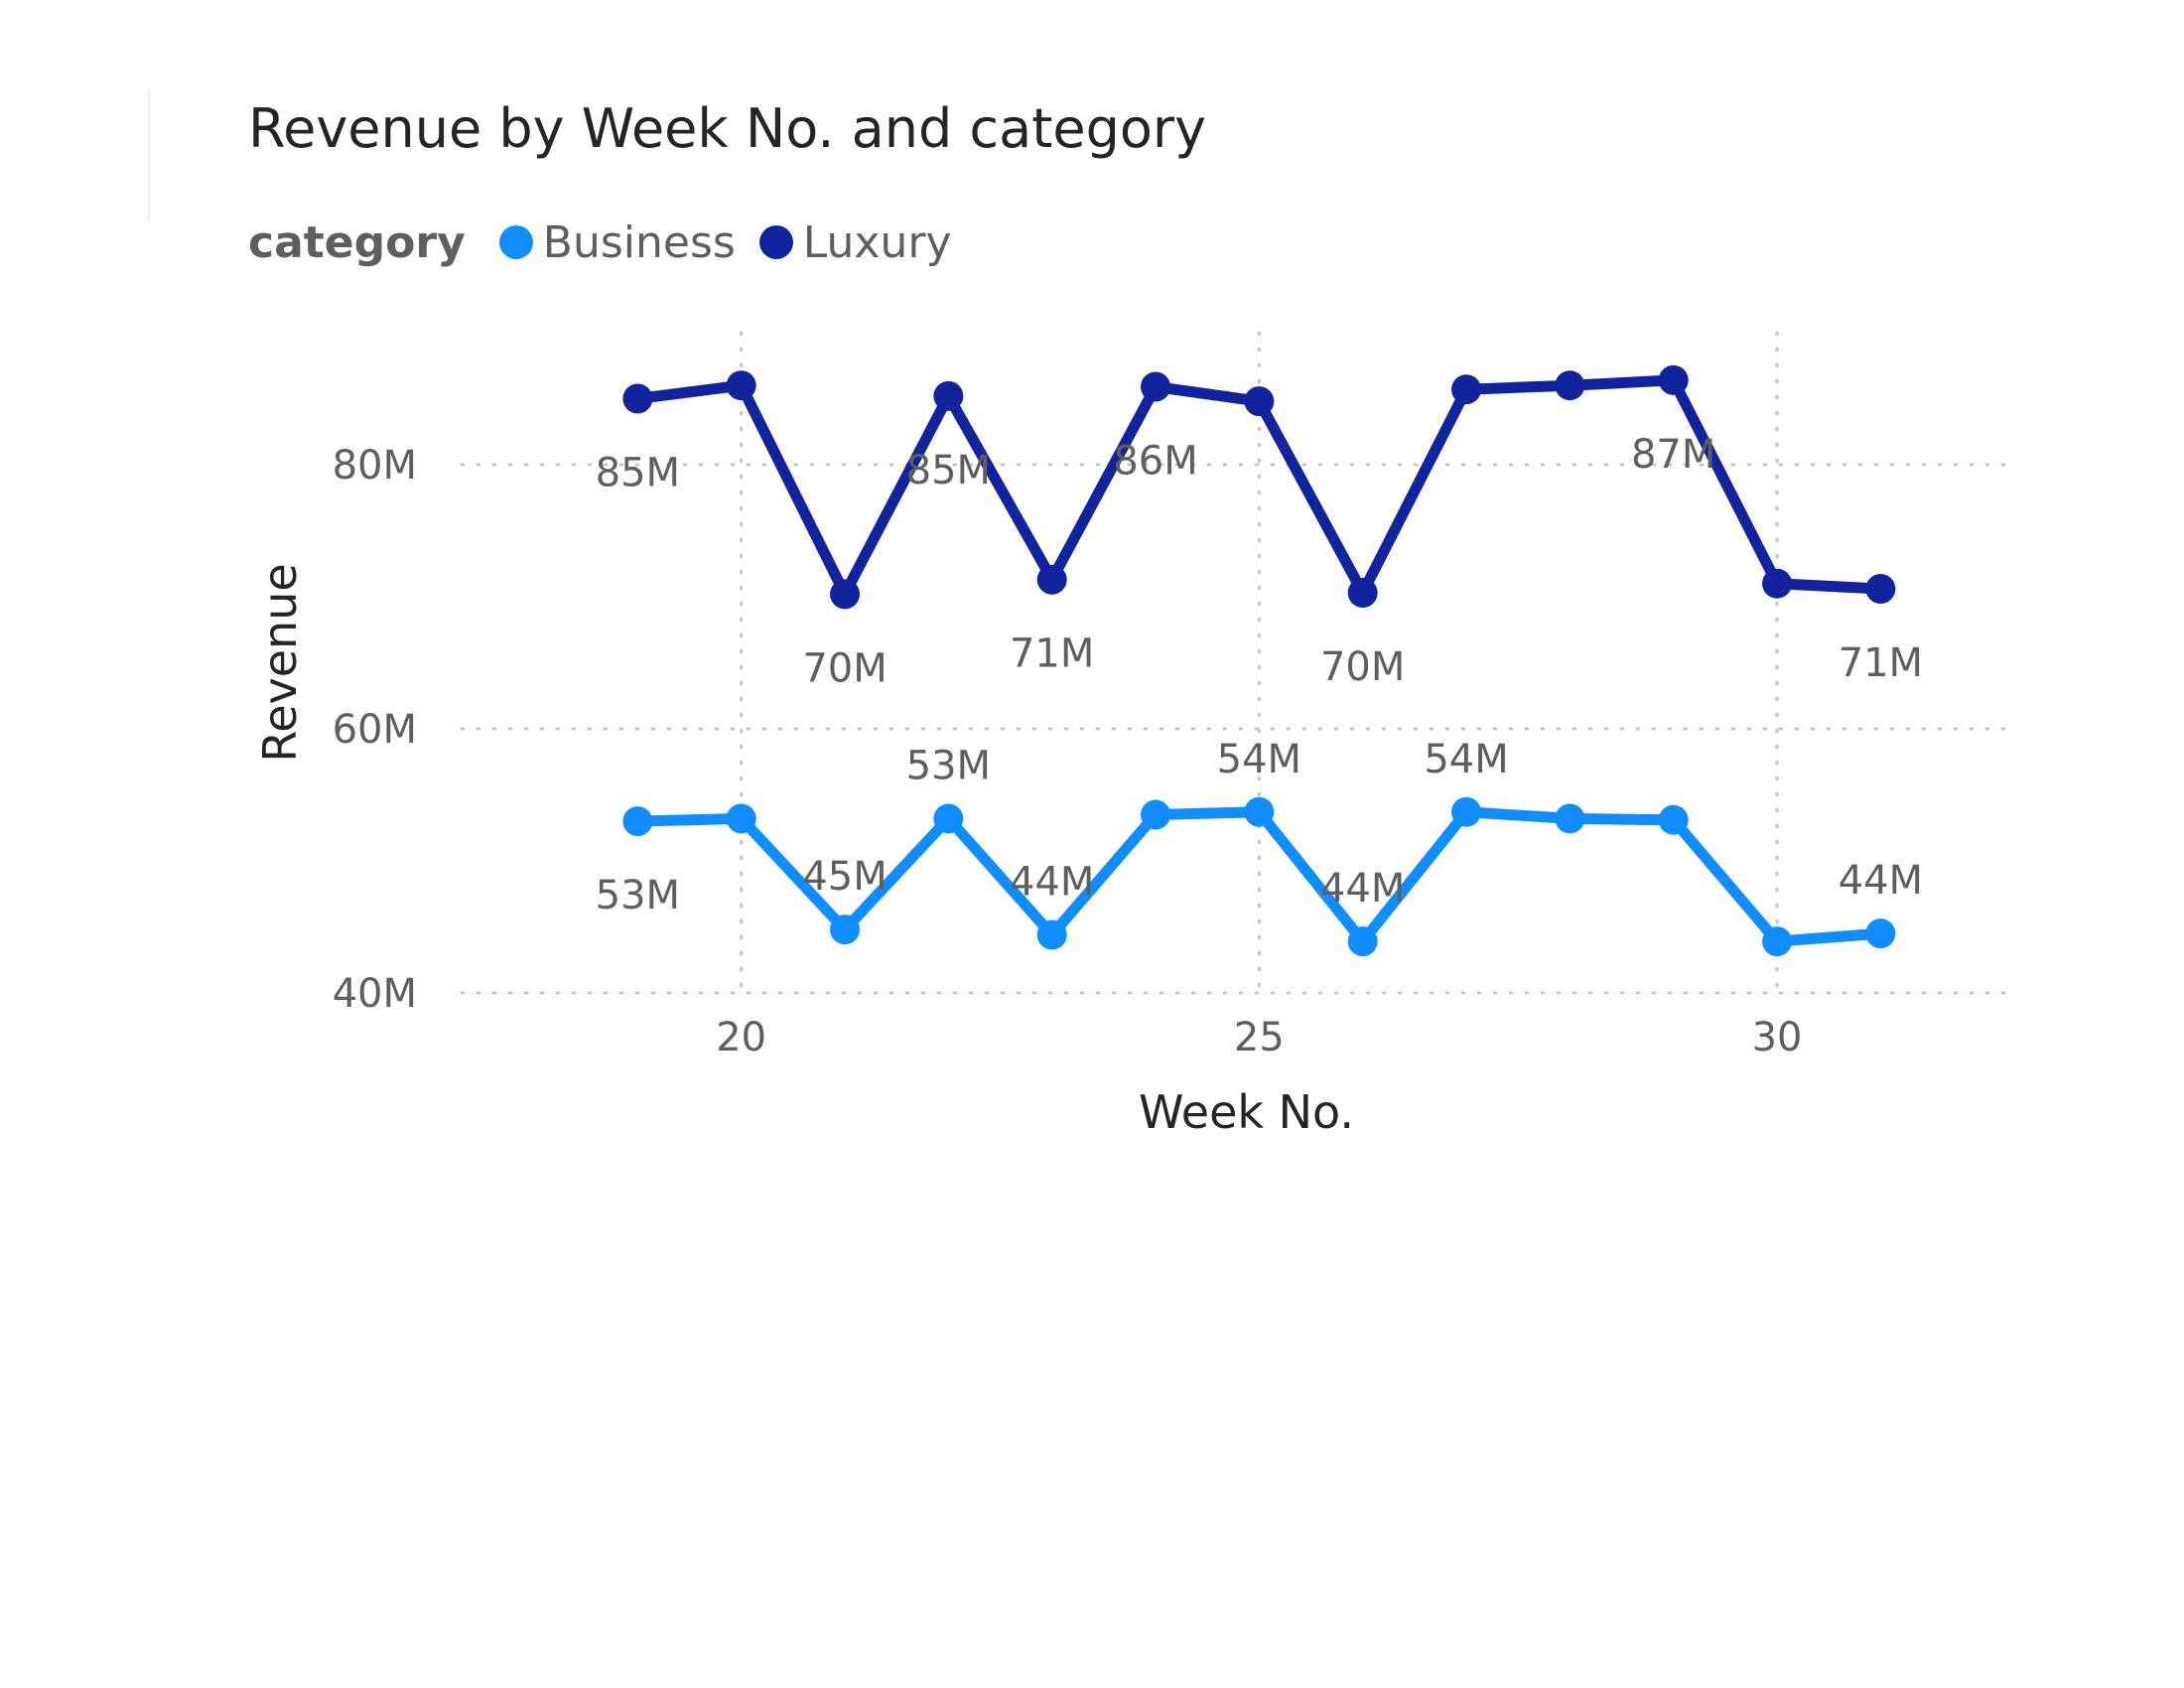 The height and width of the screenshot is (1688, 2184). Describe the element at coordinates (375, 730) in the screenshot. I see `y-tick-label: 60M` at that location.